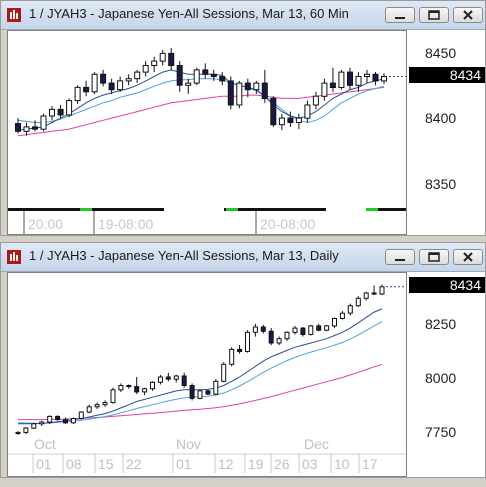  I want to click on month-label: Nov, so click(188, 444).